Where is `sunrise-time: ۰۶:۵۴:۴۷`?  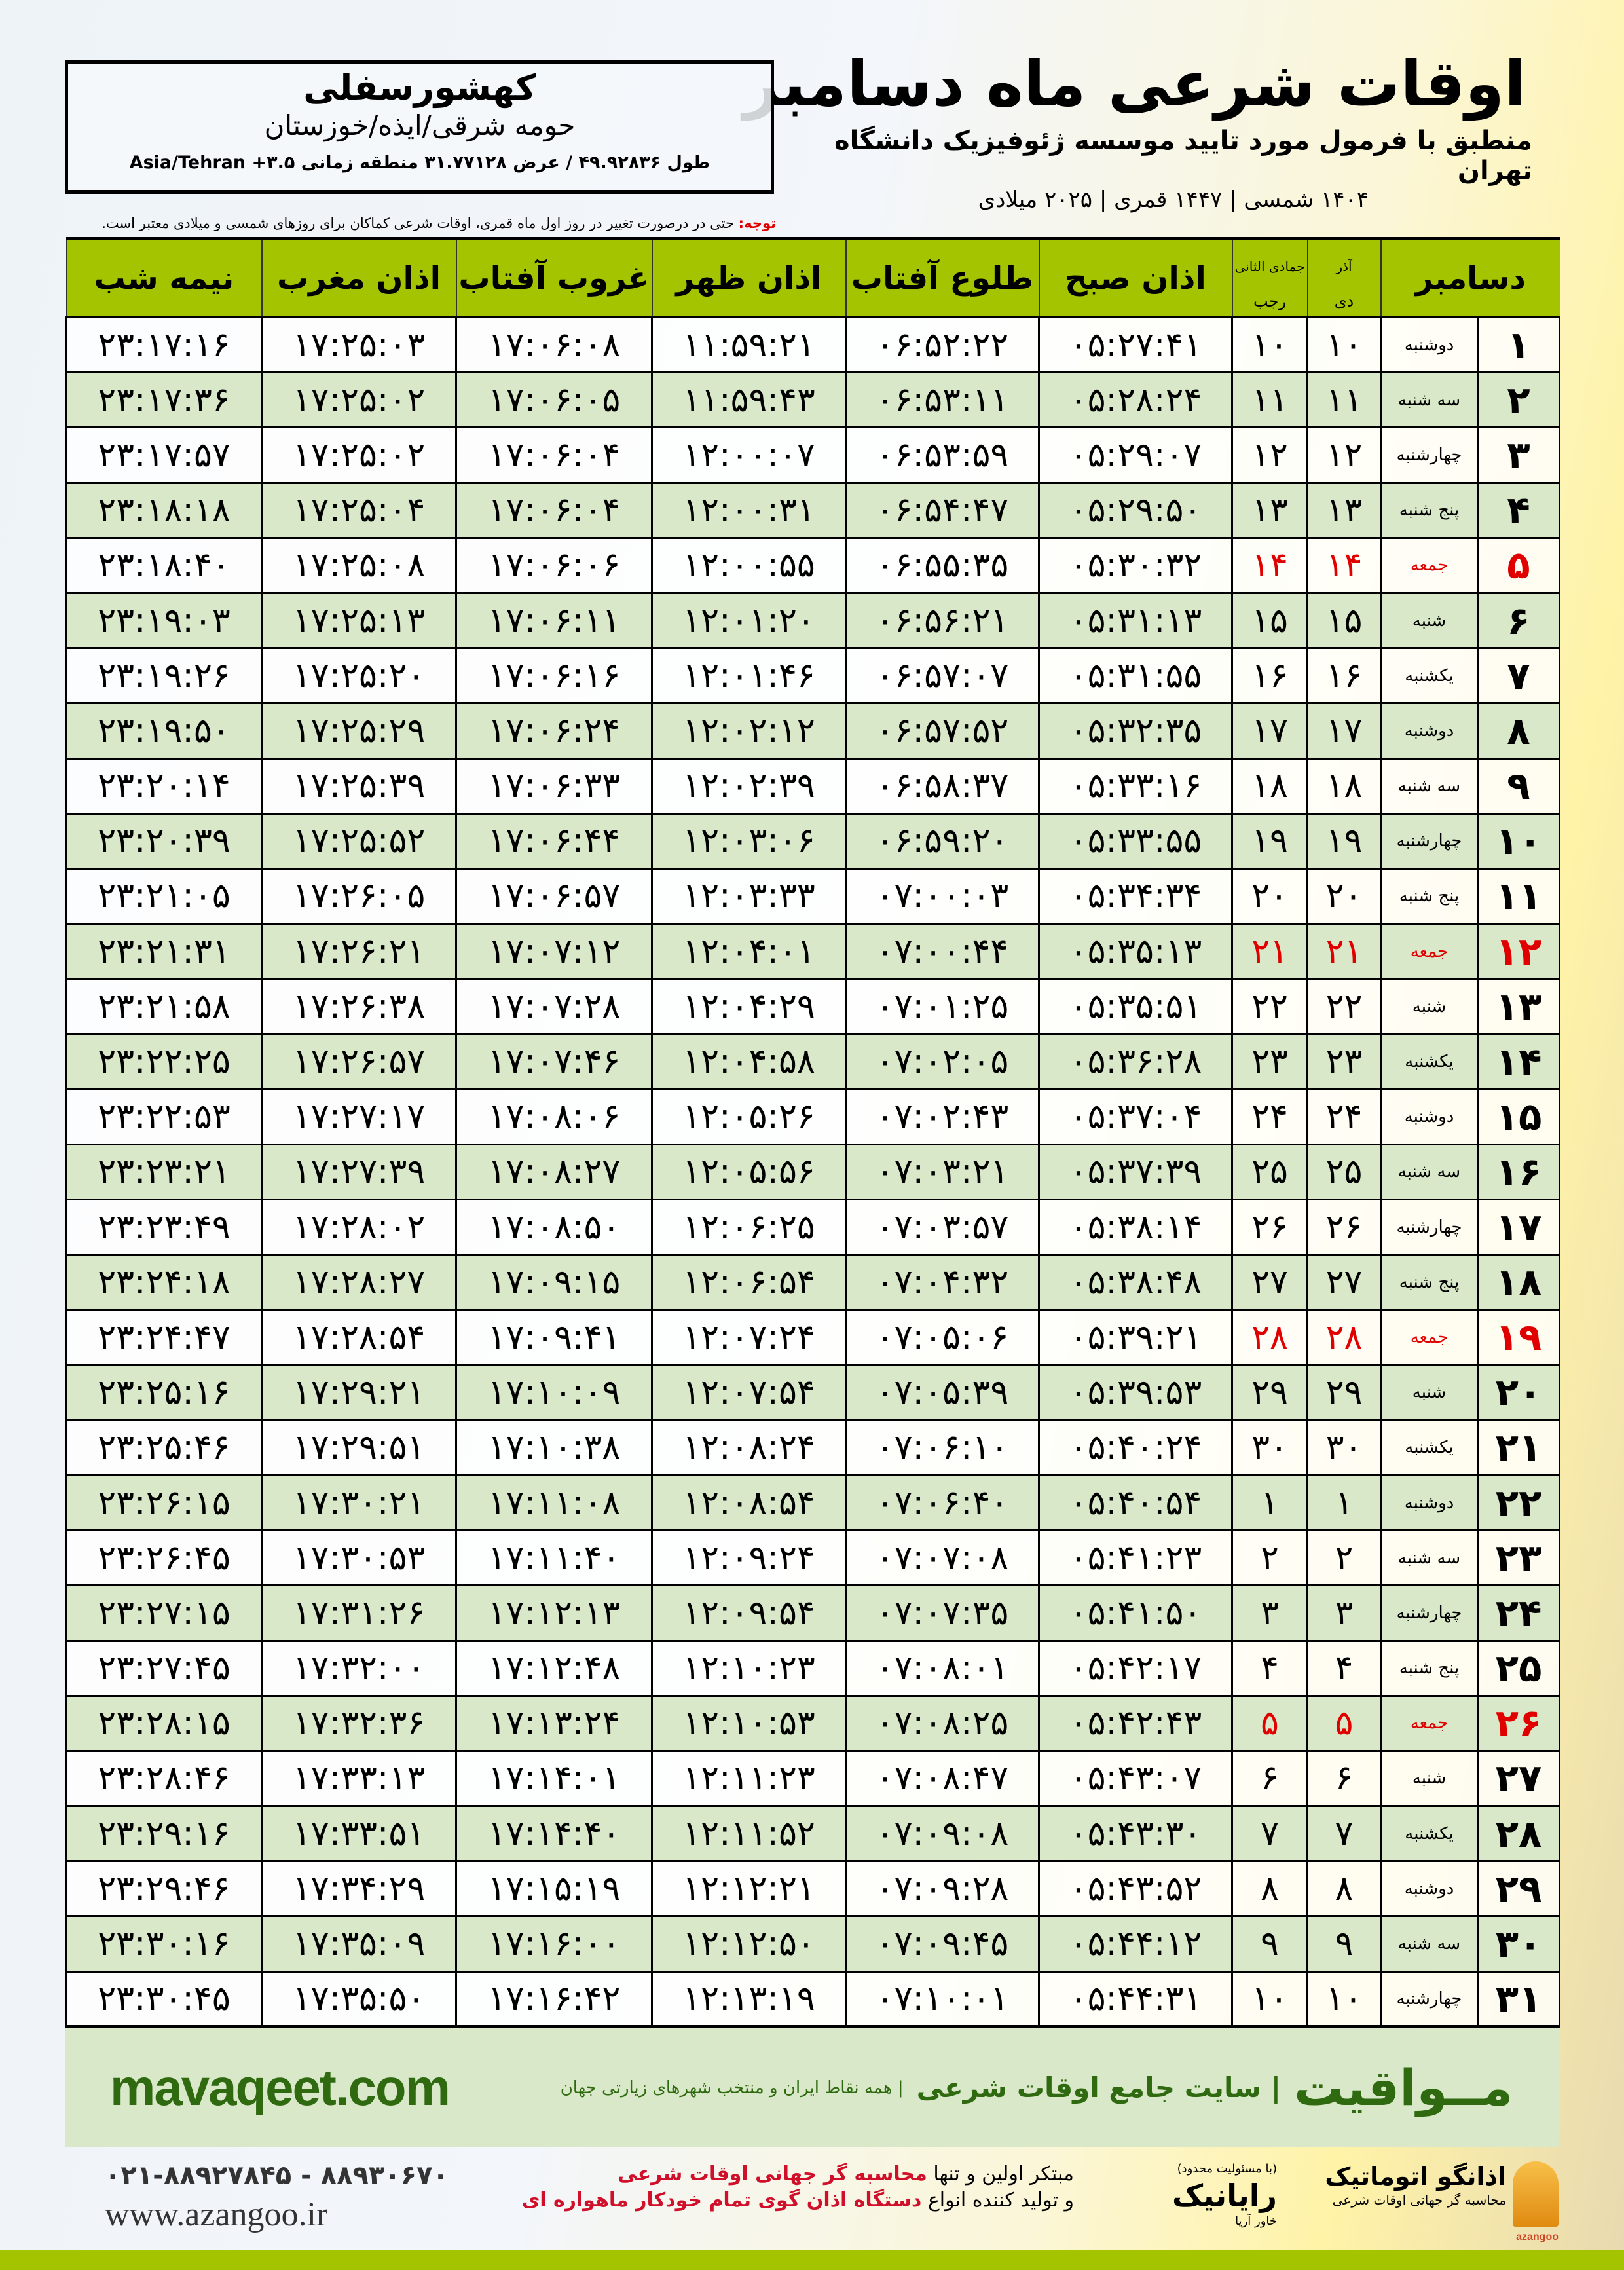
sunrise-time: ۰۶:۵۴:۴۷ is located at coordinates (942, 510).